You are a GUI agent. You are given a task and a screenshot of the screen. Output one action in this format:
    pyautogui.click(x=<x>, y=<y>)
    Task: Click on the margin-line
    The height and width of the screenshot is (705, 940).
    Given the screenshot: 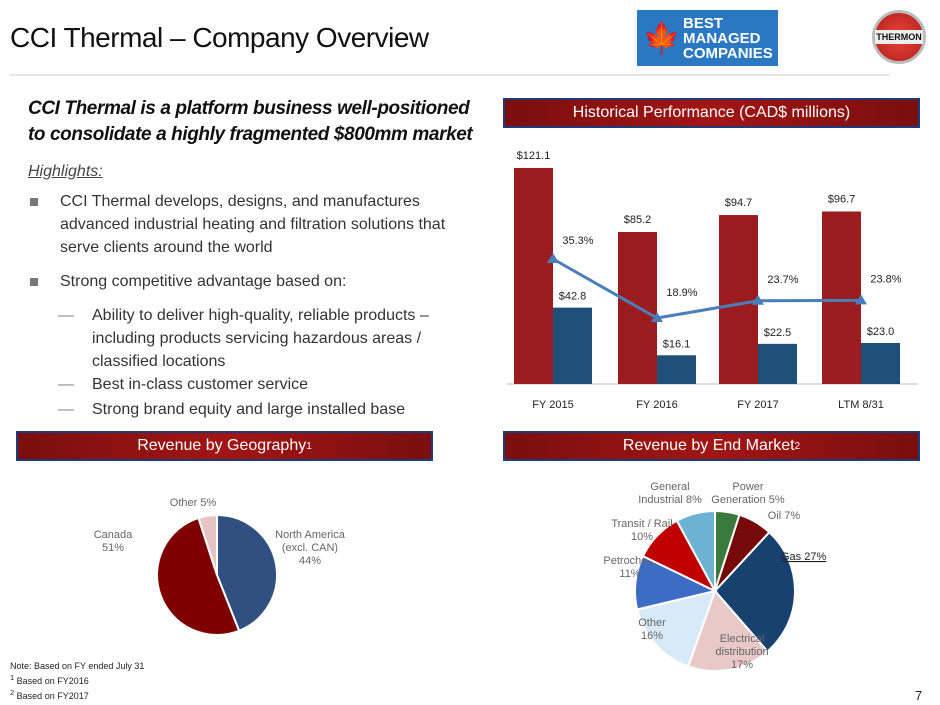 What is the action you would take?
    pyautogui.click(x=707, y=288)
    